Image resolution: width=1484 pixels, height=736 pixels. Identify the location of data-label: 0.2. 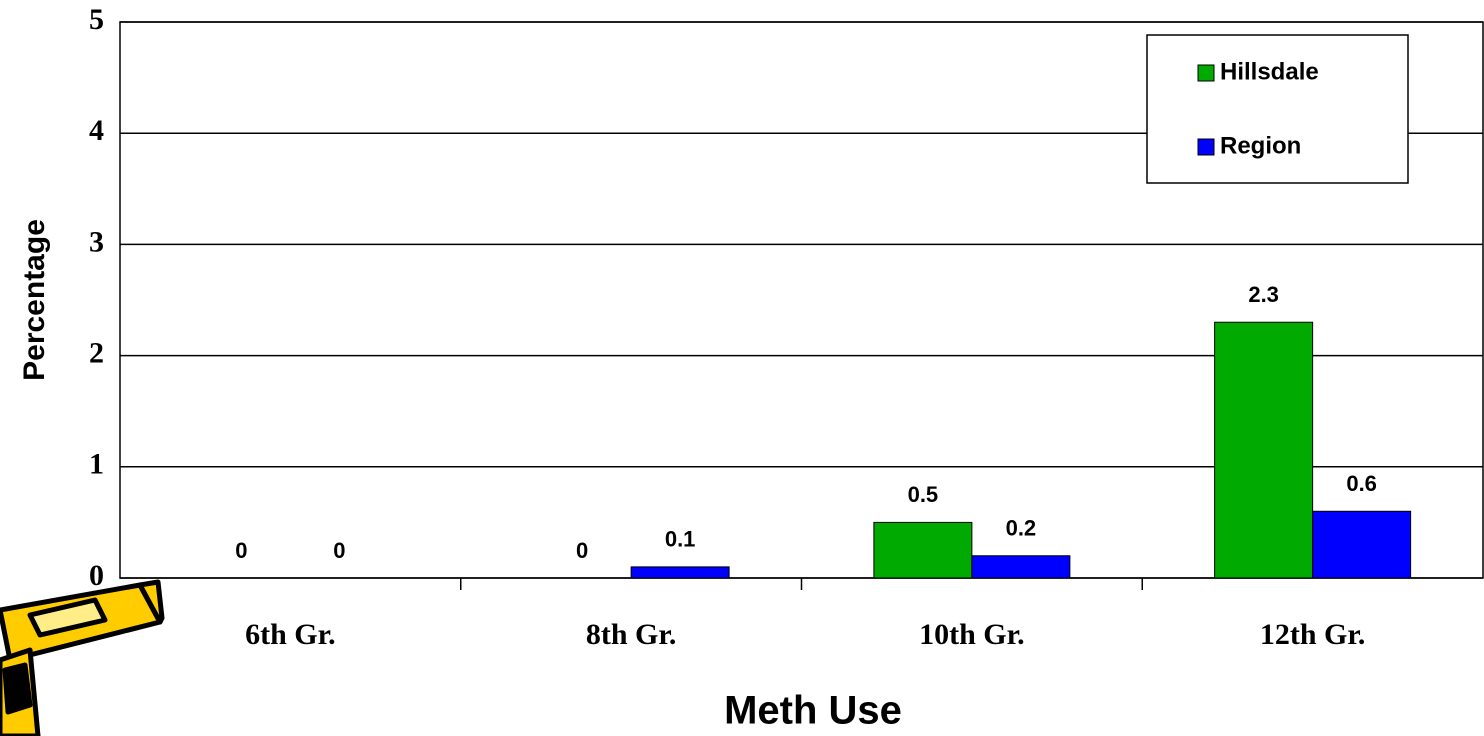
(1021, 528).